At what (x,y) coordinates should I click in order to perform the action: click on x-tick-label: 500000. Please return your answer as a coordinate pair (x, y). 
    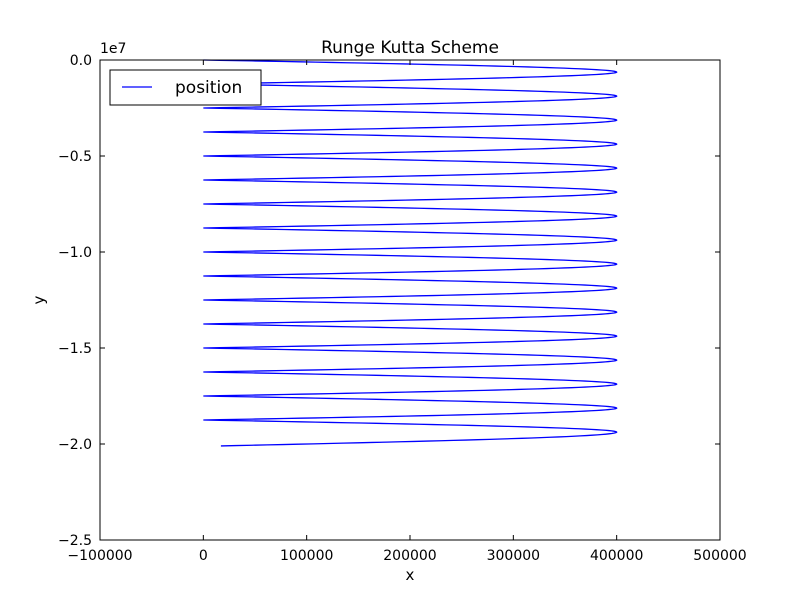
    Looking at the image, I should click on (719, 556).